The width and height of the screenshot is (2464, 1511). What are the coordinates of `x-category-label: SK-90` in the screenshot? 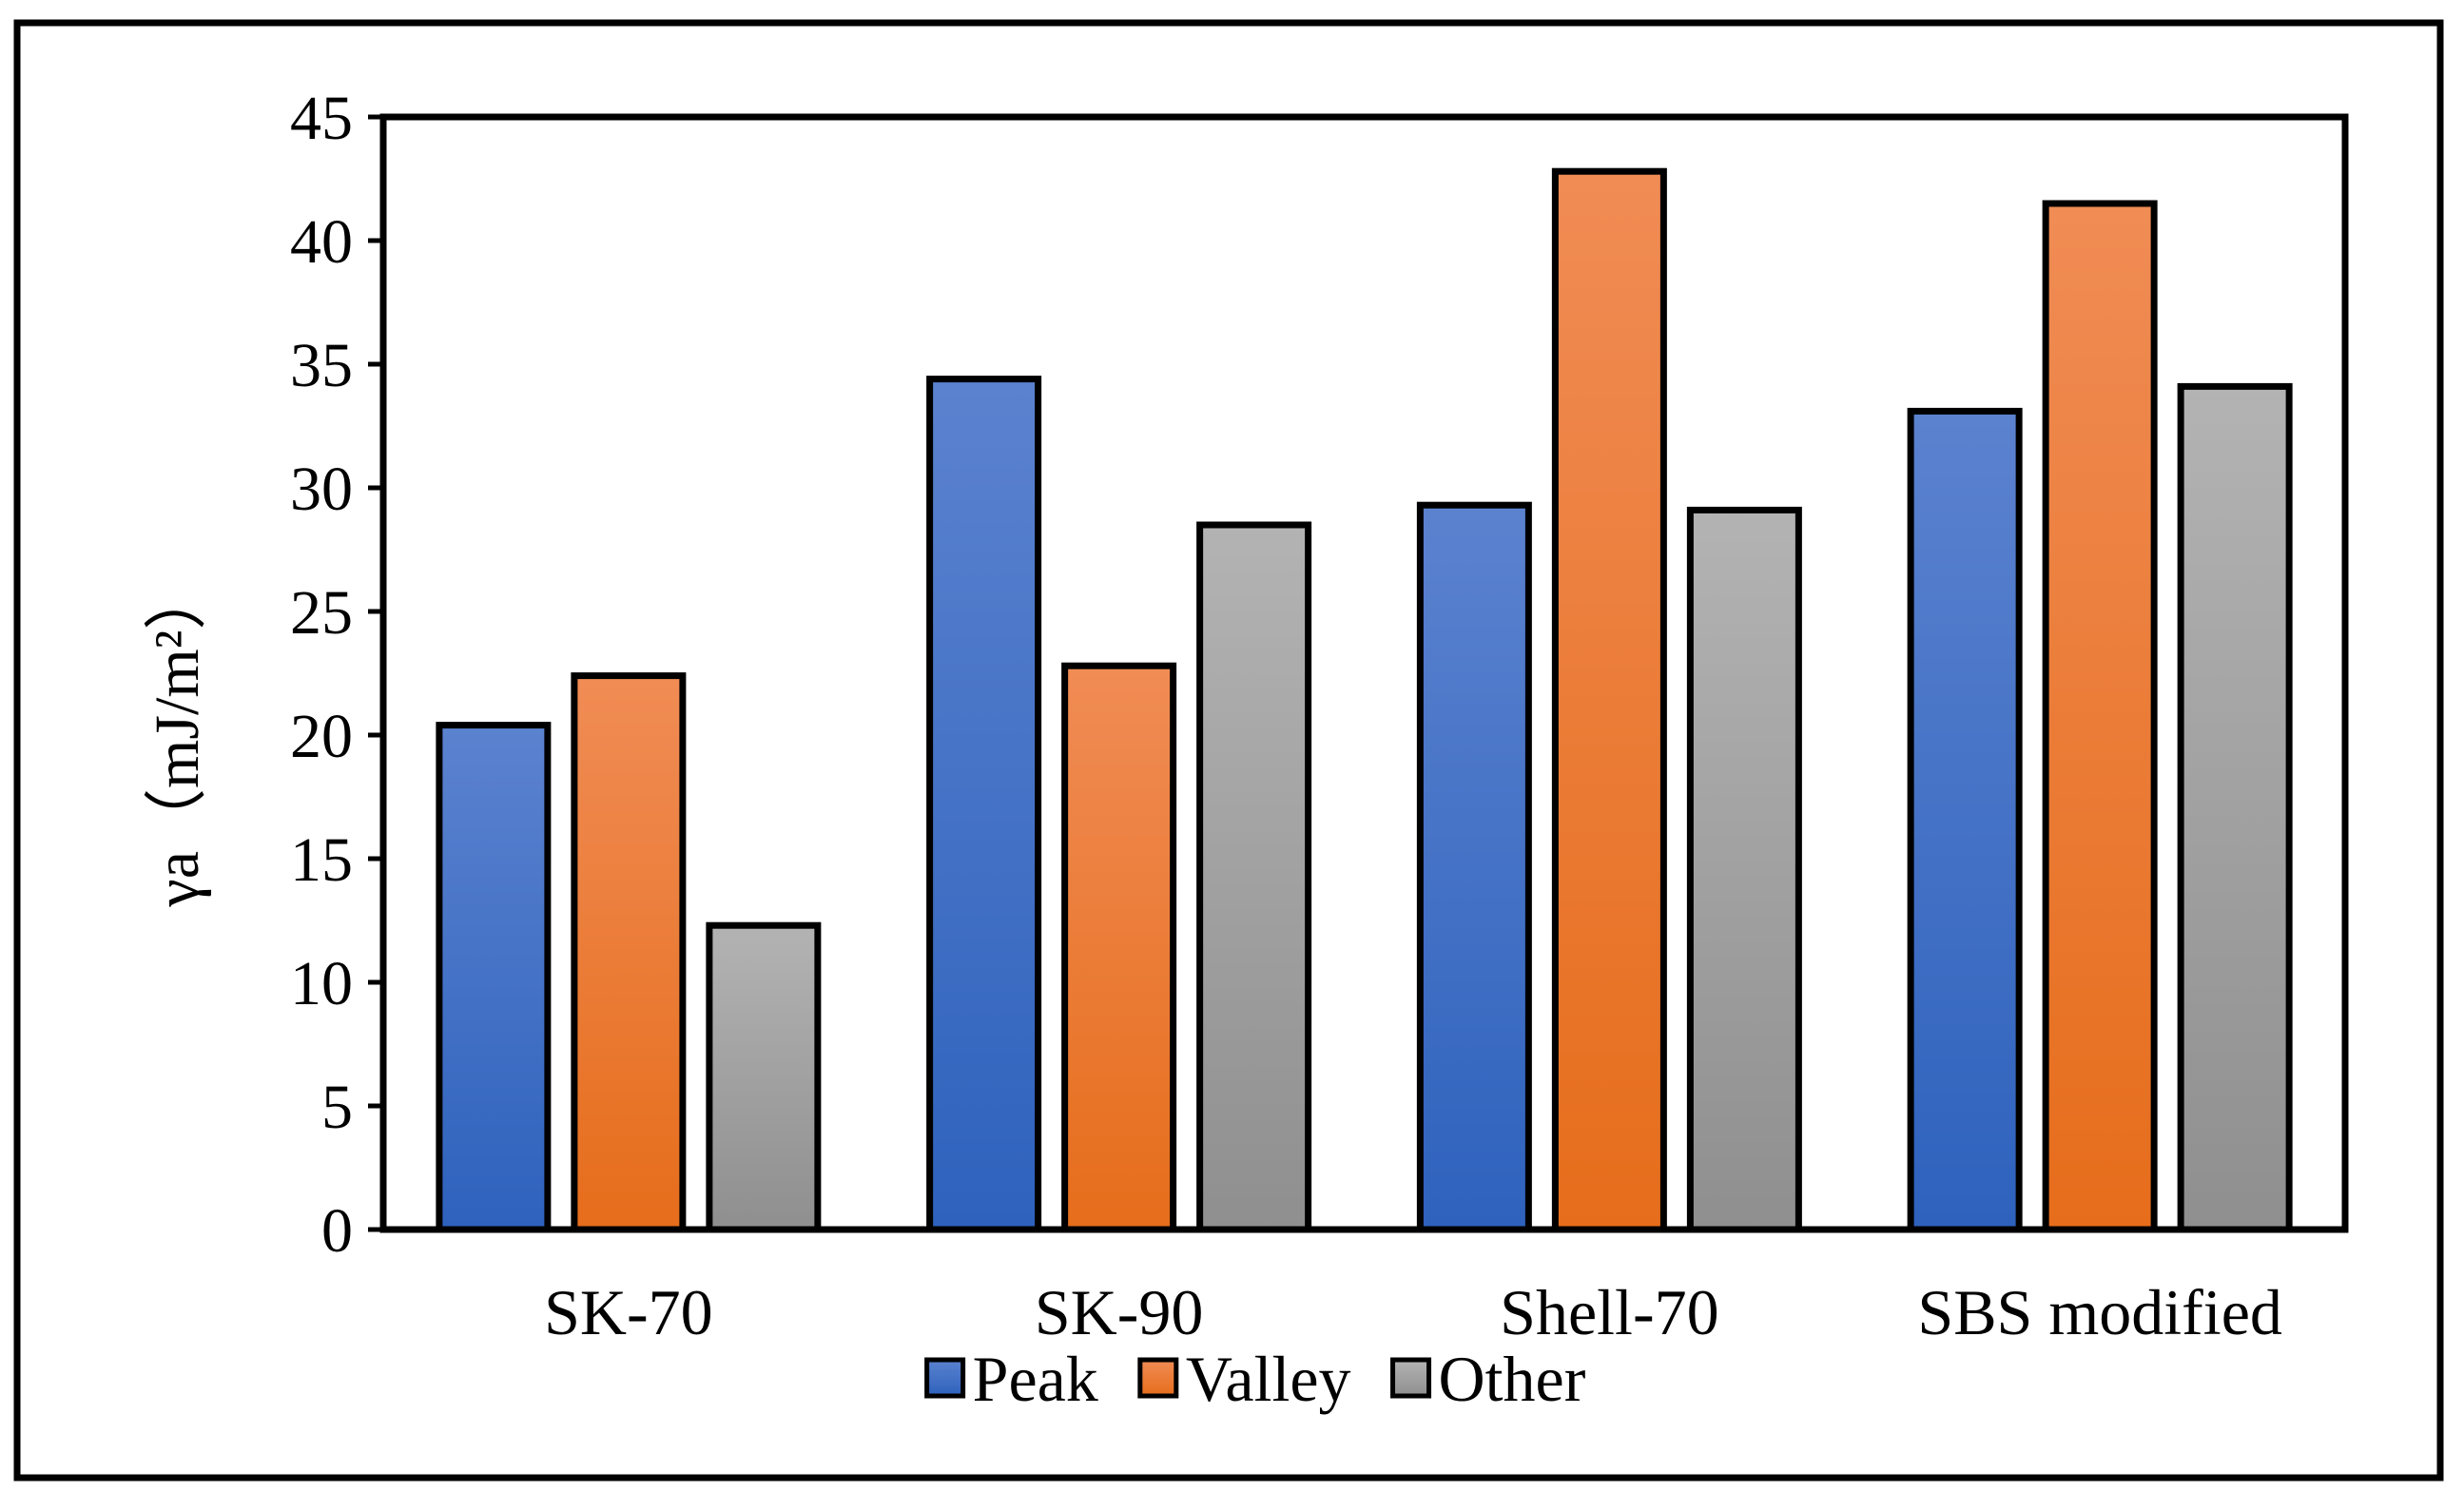 It's located at (1120, 1312).